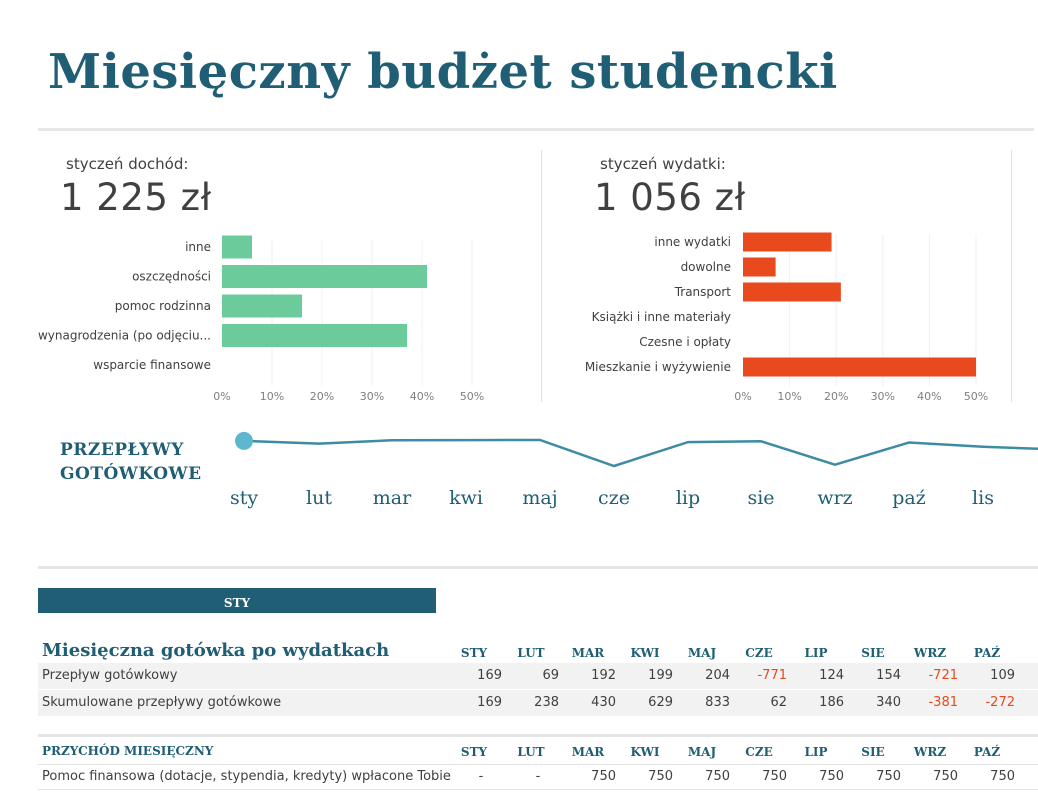 The image size is (1038, 800). What do you see at coordinates (110, 675) in the screenshot?
I see `row-label: Przepływ gotówkowy` at bounding box center [110, 675].